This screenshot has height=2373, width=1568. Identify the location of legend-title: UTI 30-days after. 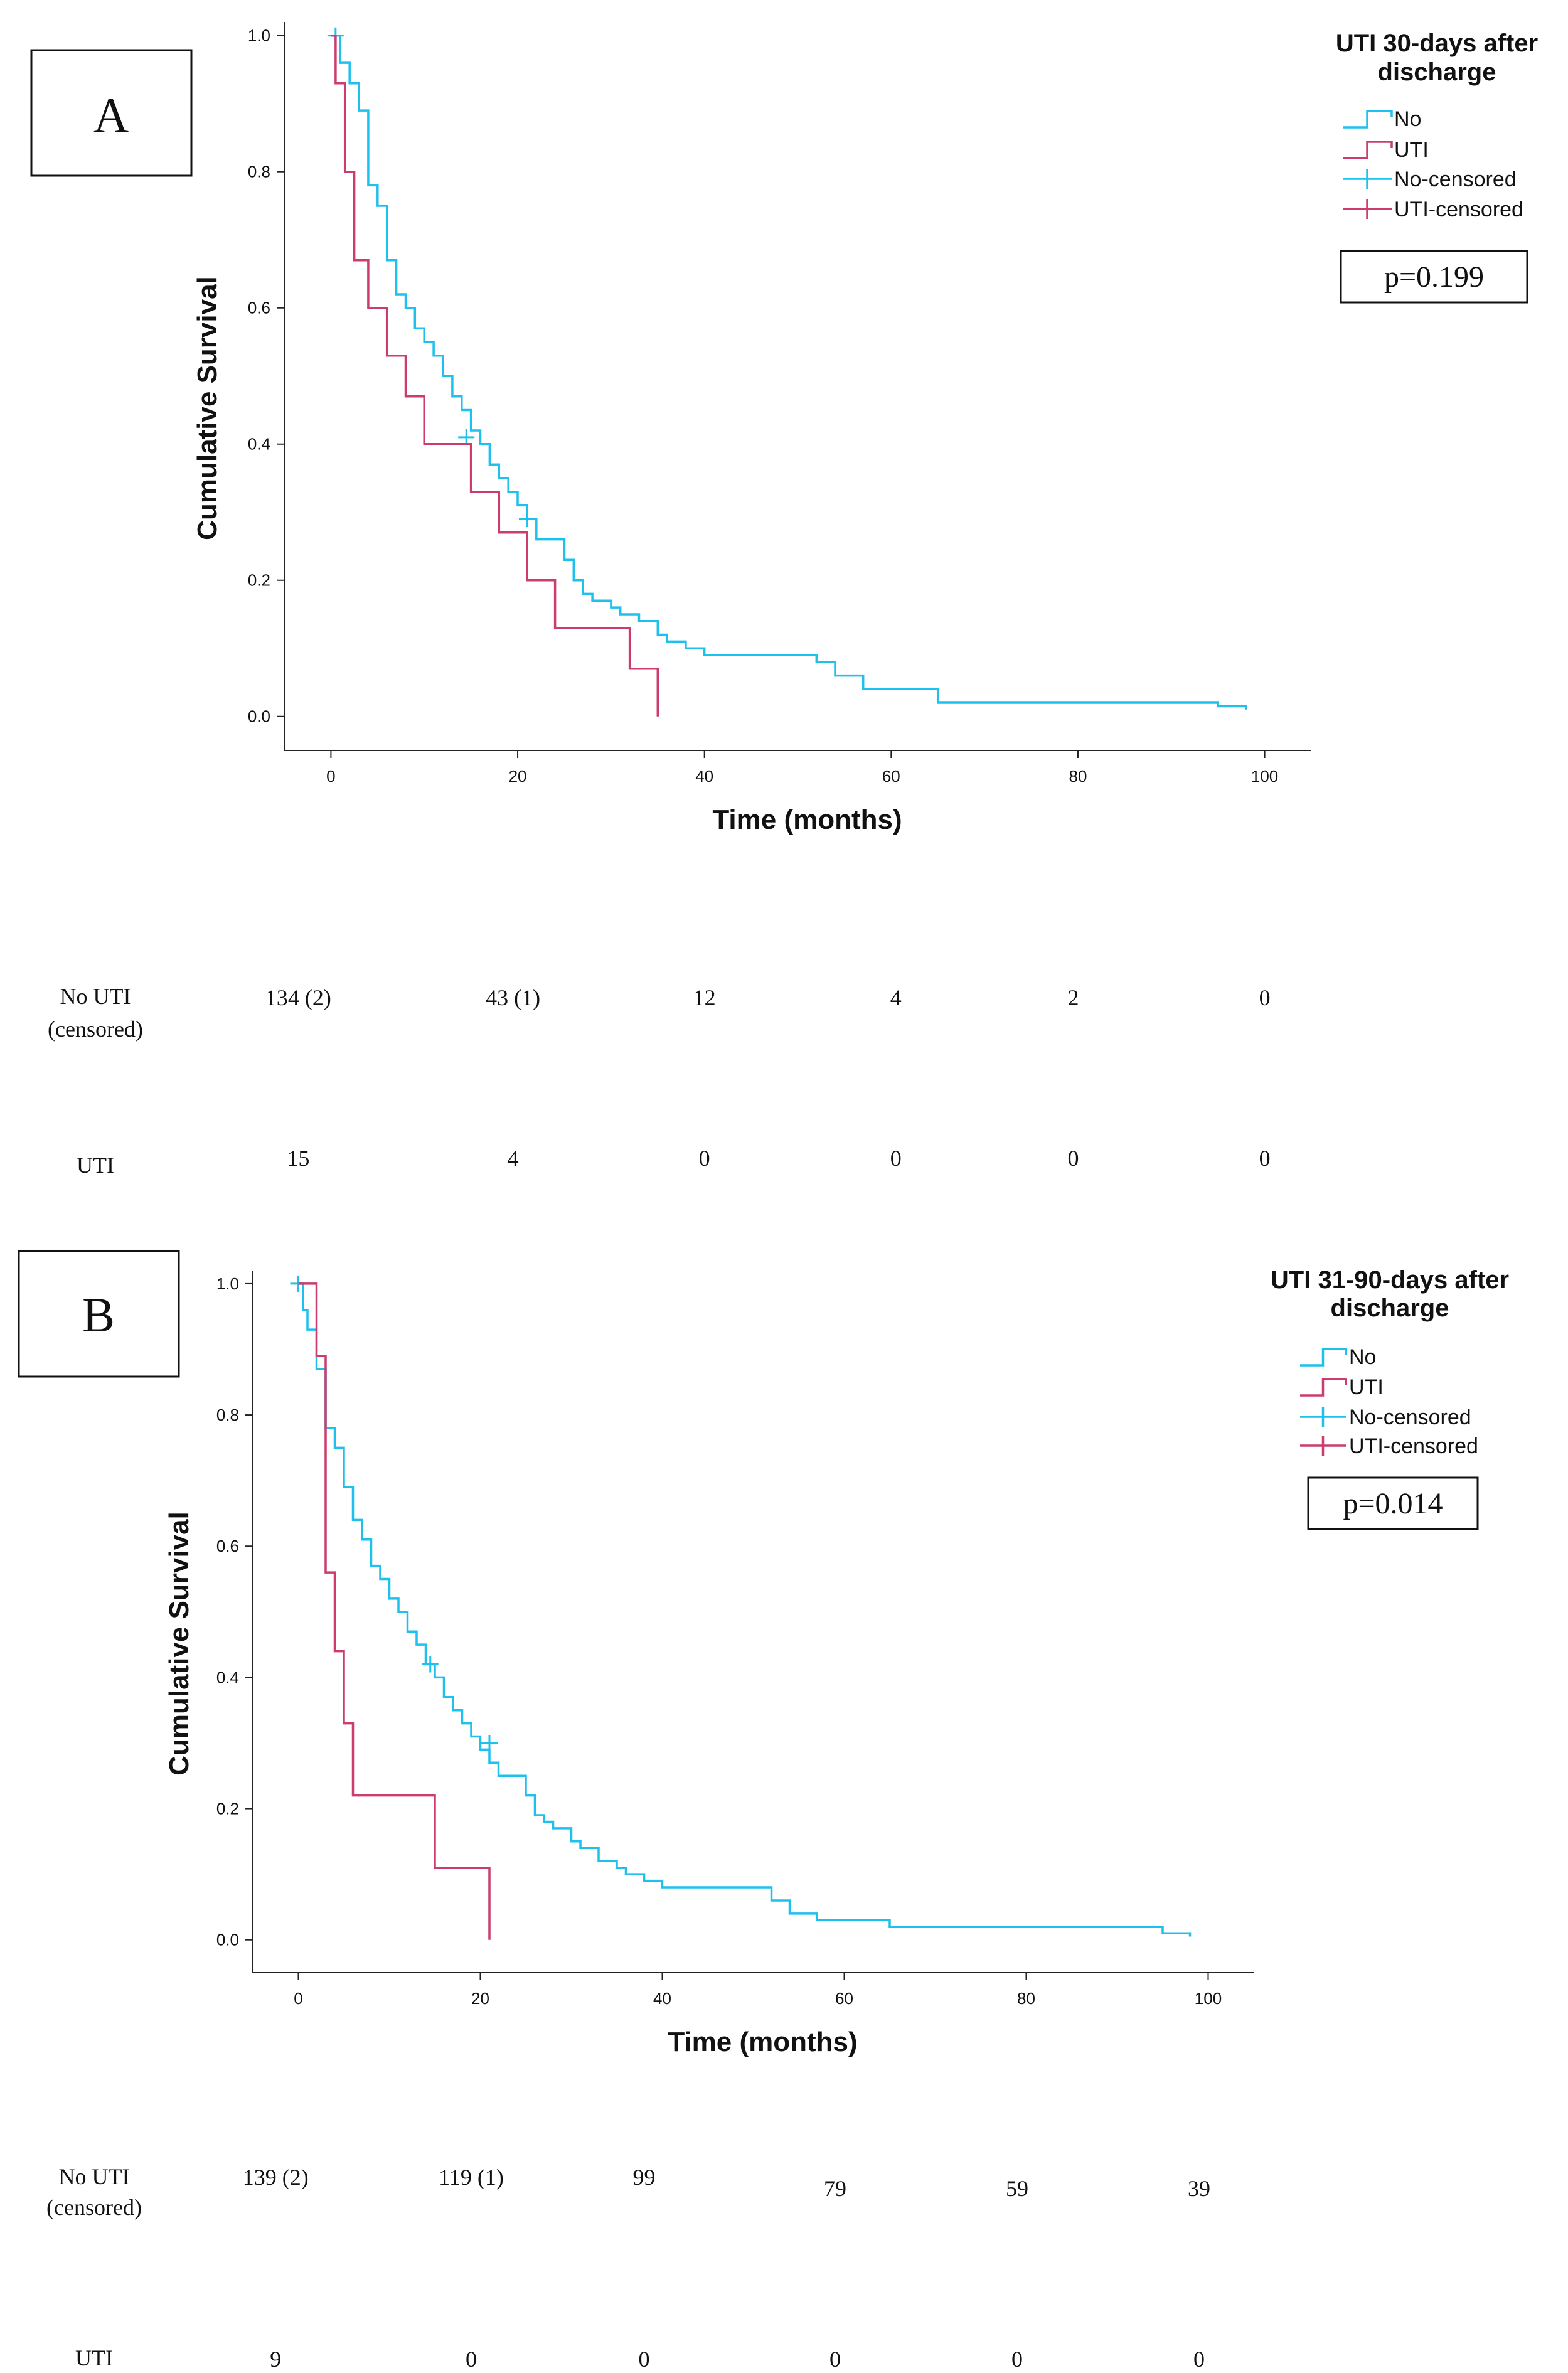
(1437, 43).